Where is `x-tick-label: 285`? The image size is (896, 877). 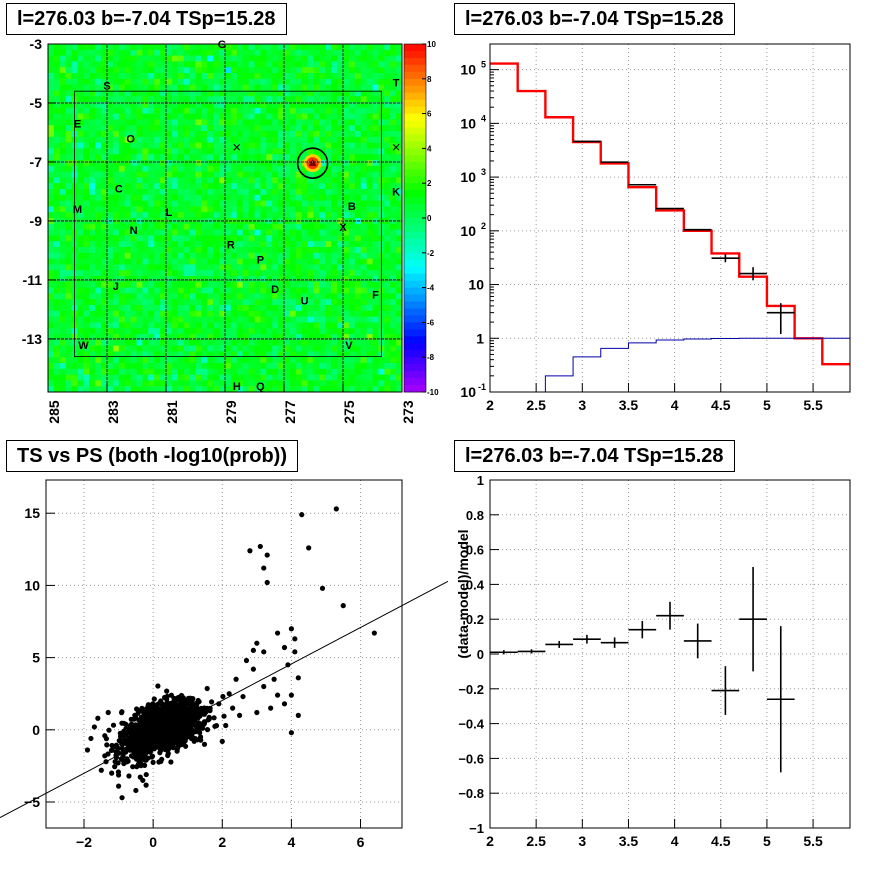
x-tick-label: 285 is located at coordinates (54, 412).